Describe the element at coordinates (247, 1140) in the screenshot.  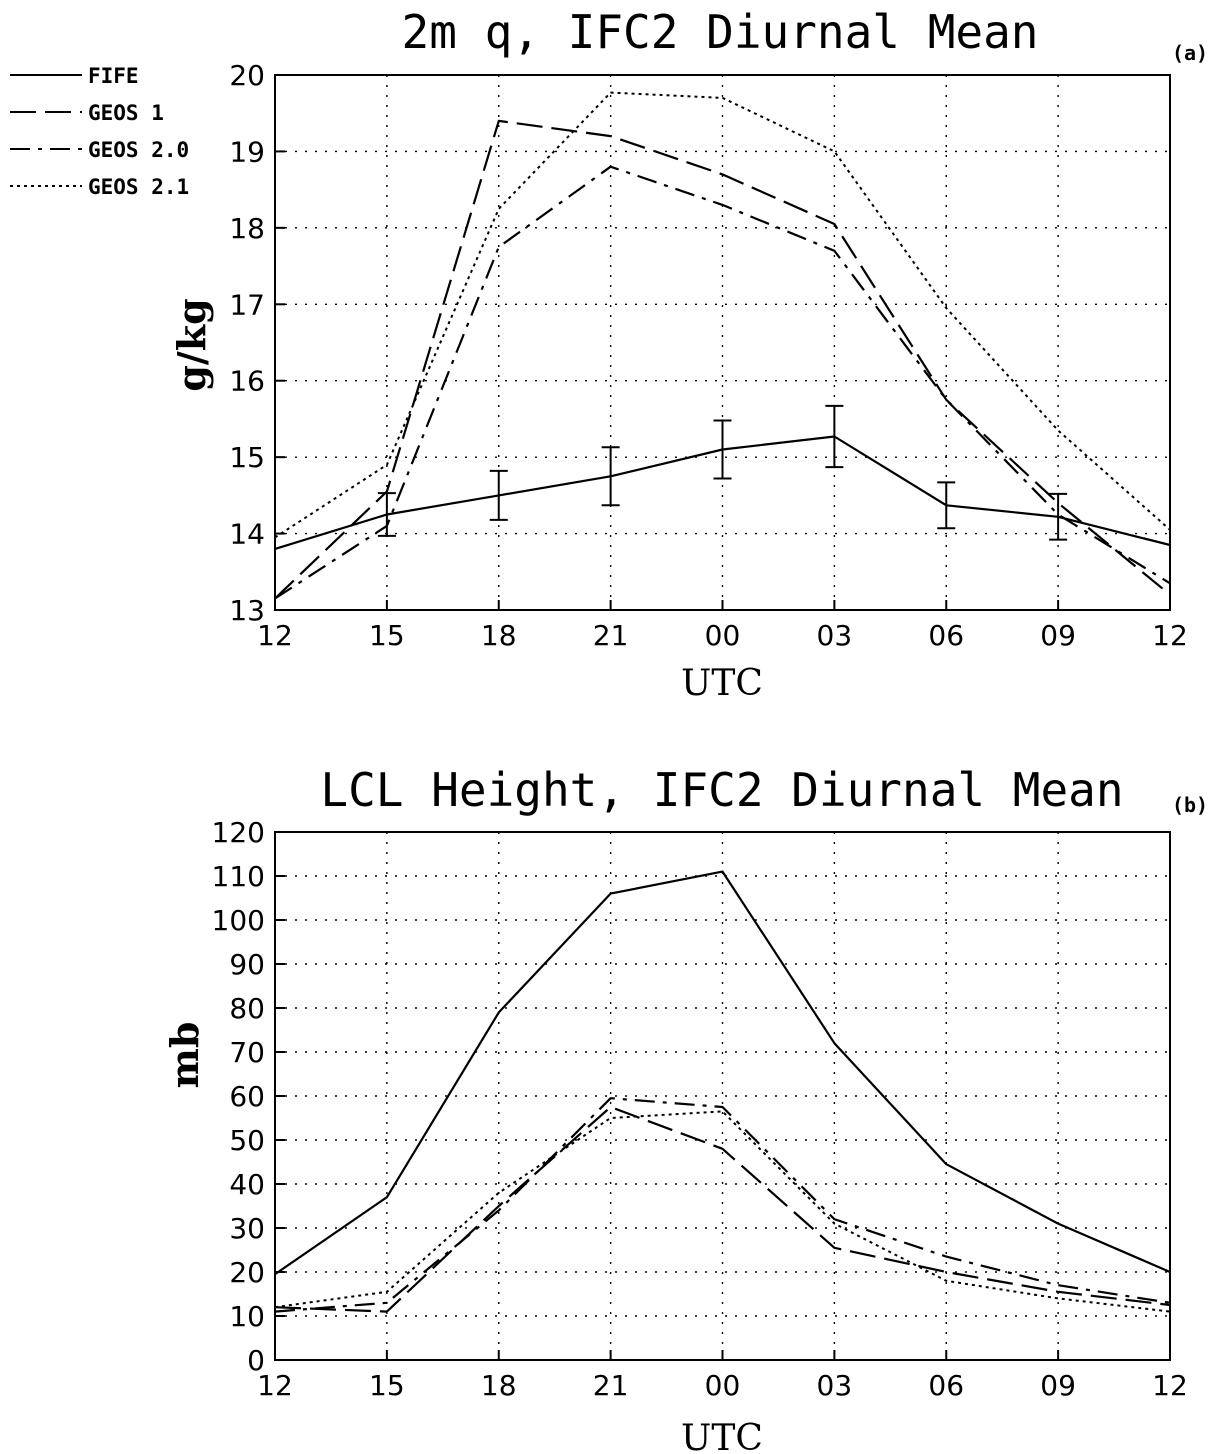
I see `panel-b-ytick-label: 50` at that location.